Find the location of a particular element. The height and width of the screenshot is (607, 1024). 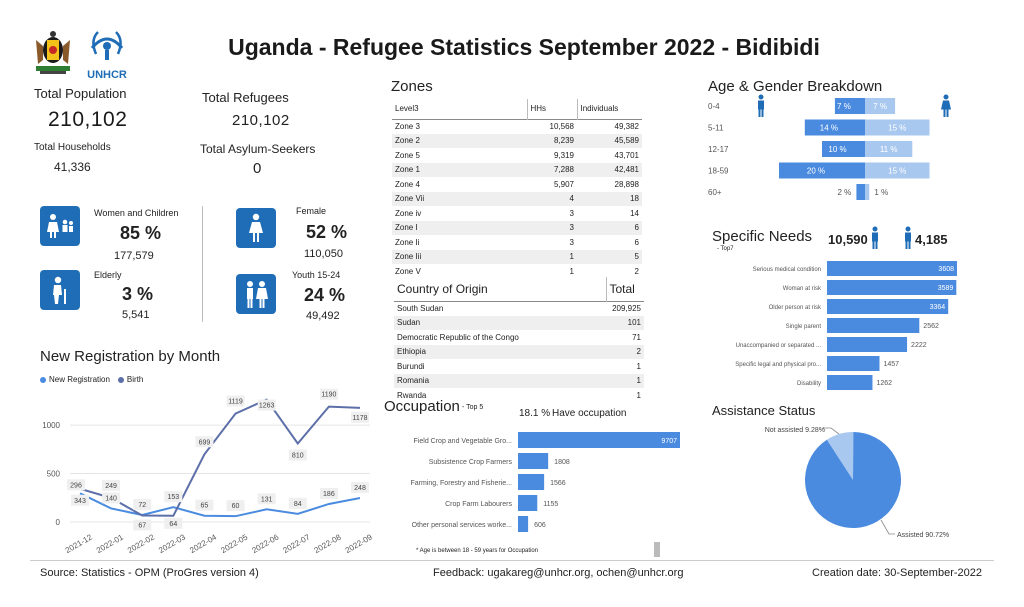

origin-cell-total: 1 is located at coordinates (638, 395).